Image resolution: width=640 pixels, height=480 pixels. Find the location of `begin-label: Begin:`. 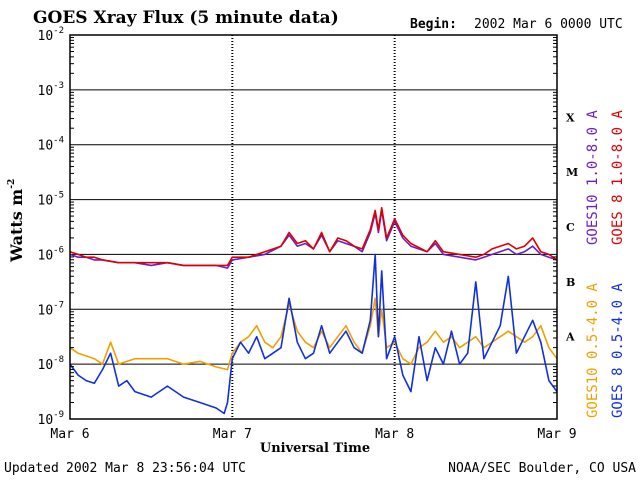

begin-label: Begin: is located at coordinates (433, 24).